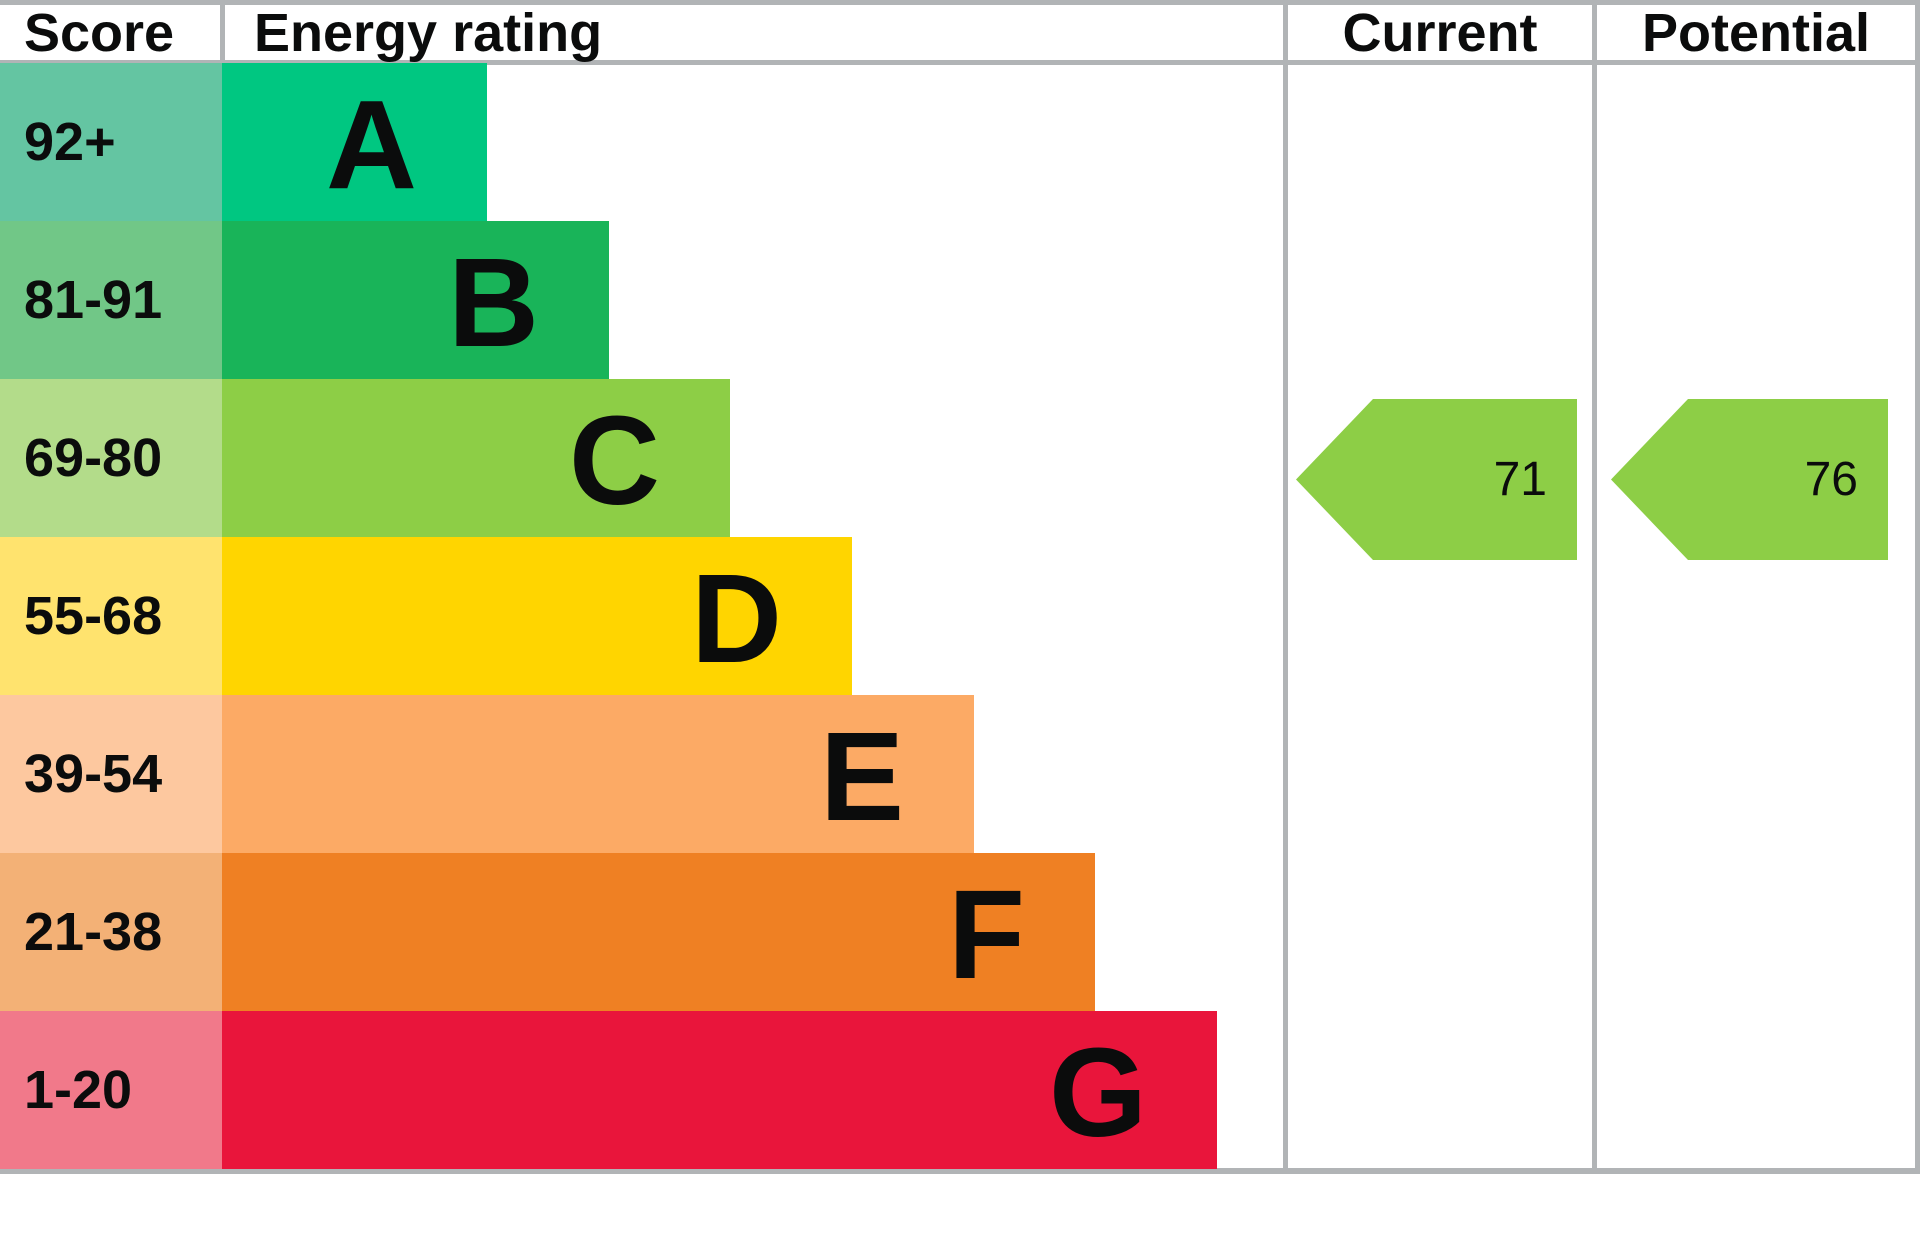 The height and width of the screenshot is (1249, 1920). I want to click on rating-row: 39-54 E, so click(957, 774).